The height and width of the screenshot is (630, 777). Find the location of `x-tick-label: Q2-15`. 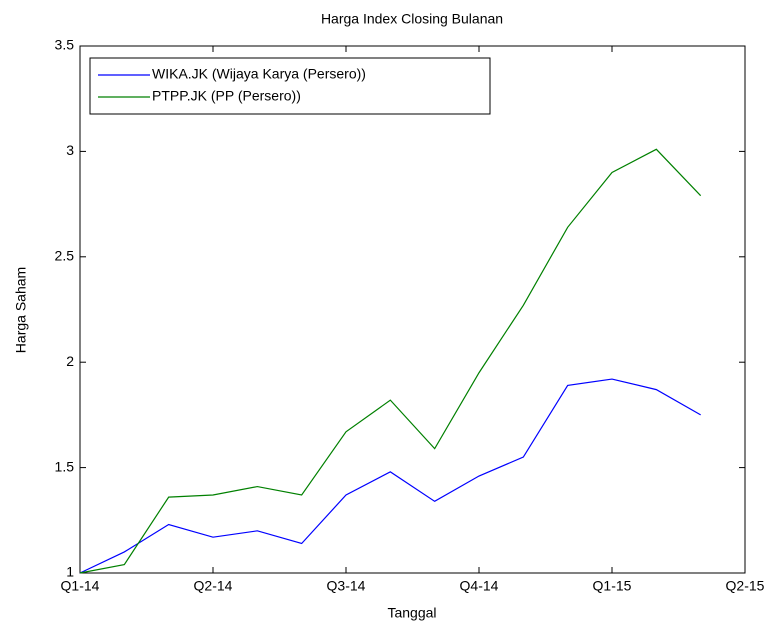

x-tick-label: Q2-15 is located at coordinates (745, 586).